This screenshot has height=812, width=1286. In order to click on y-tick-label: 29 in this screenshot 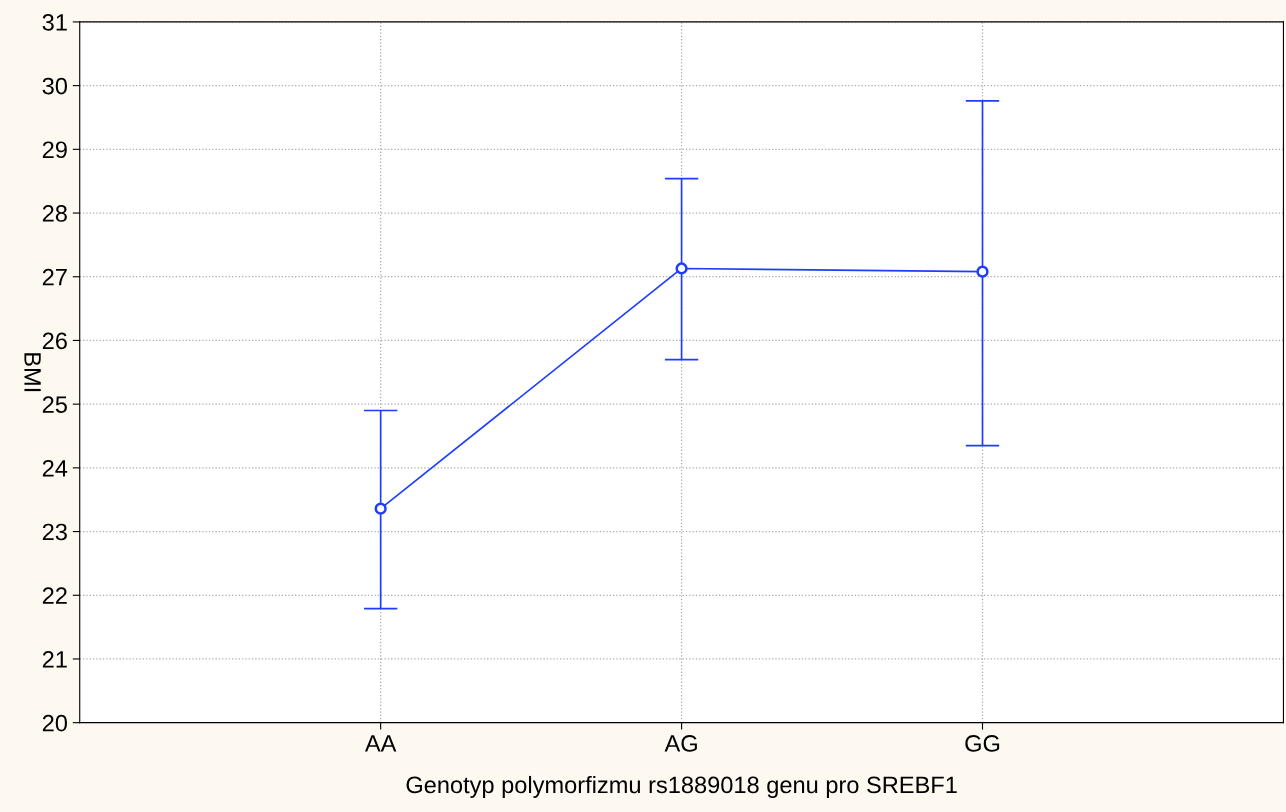, I will do `click(54, 150)`.